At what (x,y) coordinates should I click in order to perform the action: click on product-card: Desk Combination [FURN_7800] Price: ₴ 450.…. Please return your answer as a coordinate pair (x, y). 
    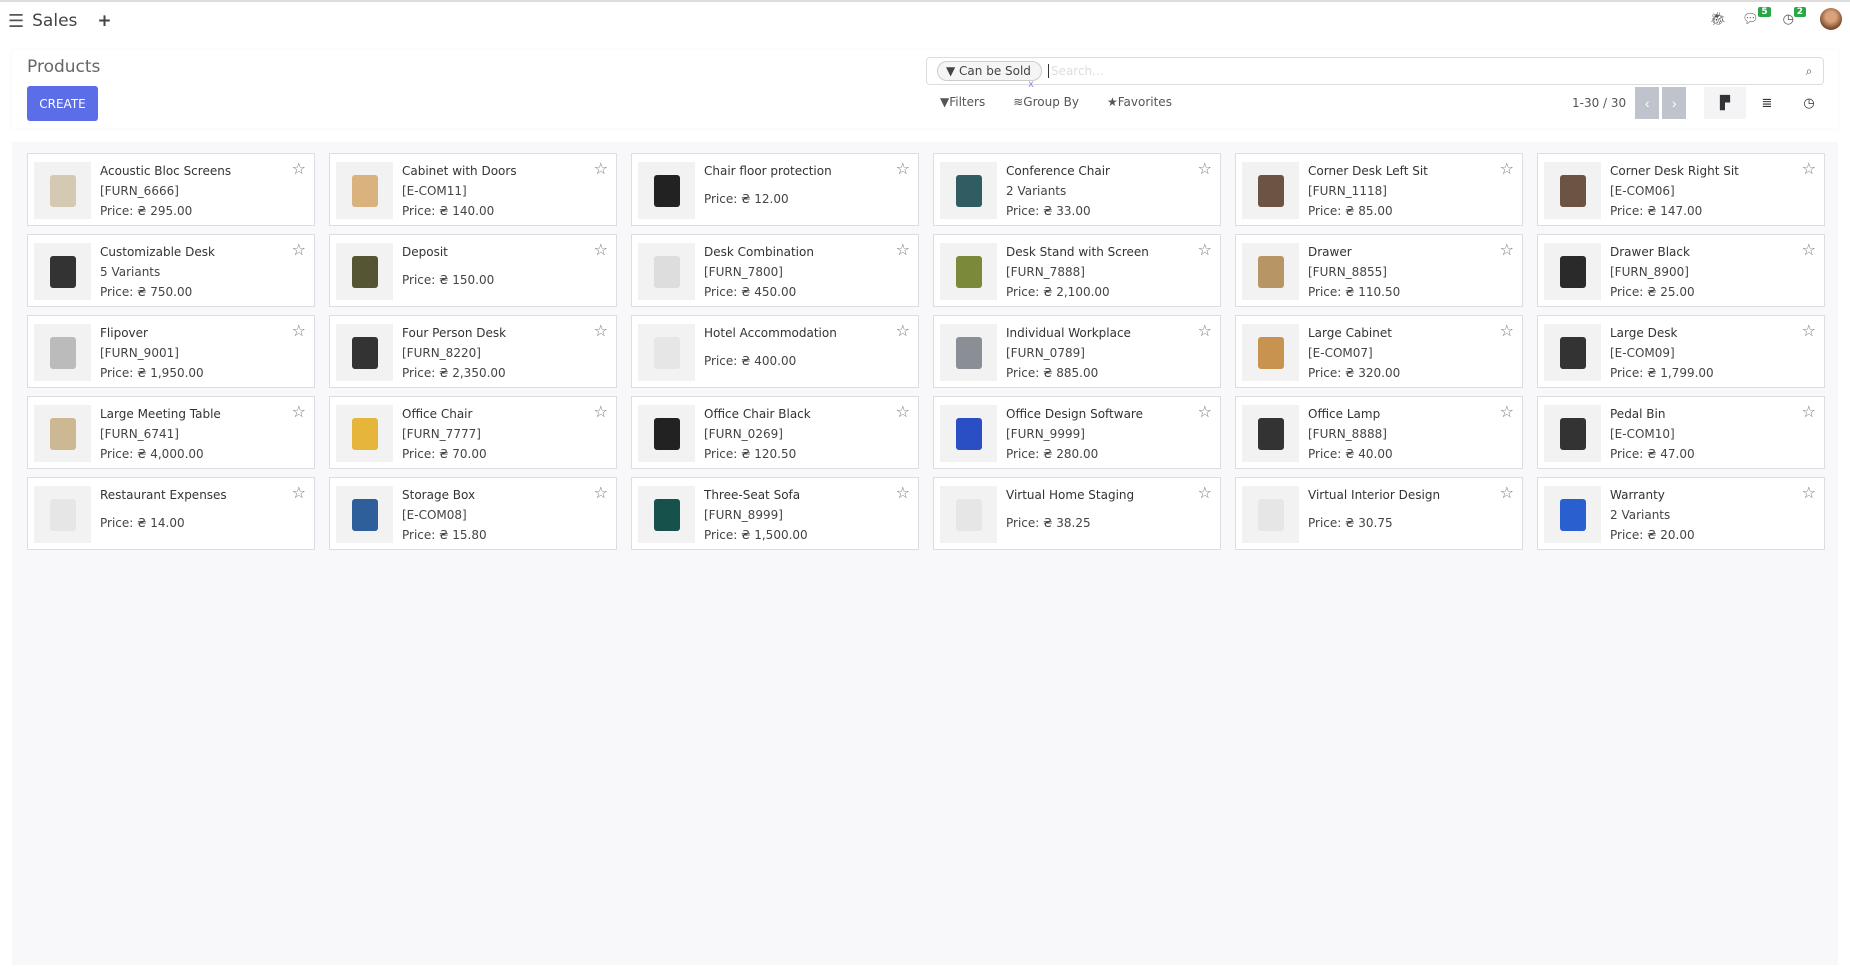
    Looking at the image, I should click on (775, 270).